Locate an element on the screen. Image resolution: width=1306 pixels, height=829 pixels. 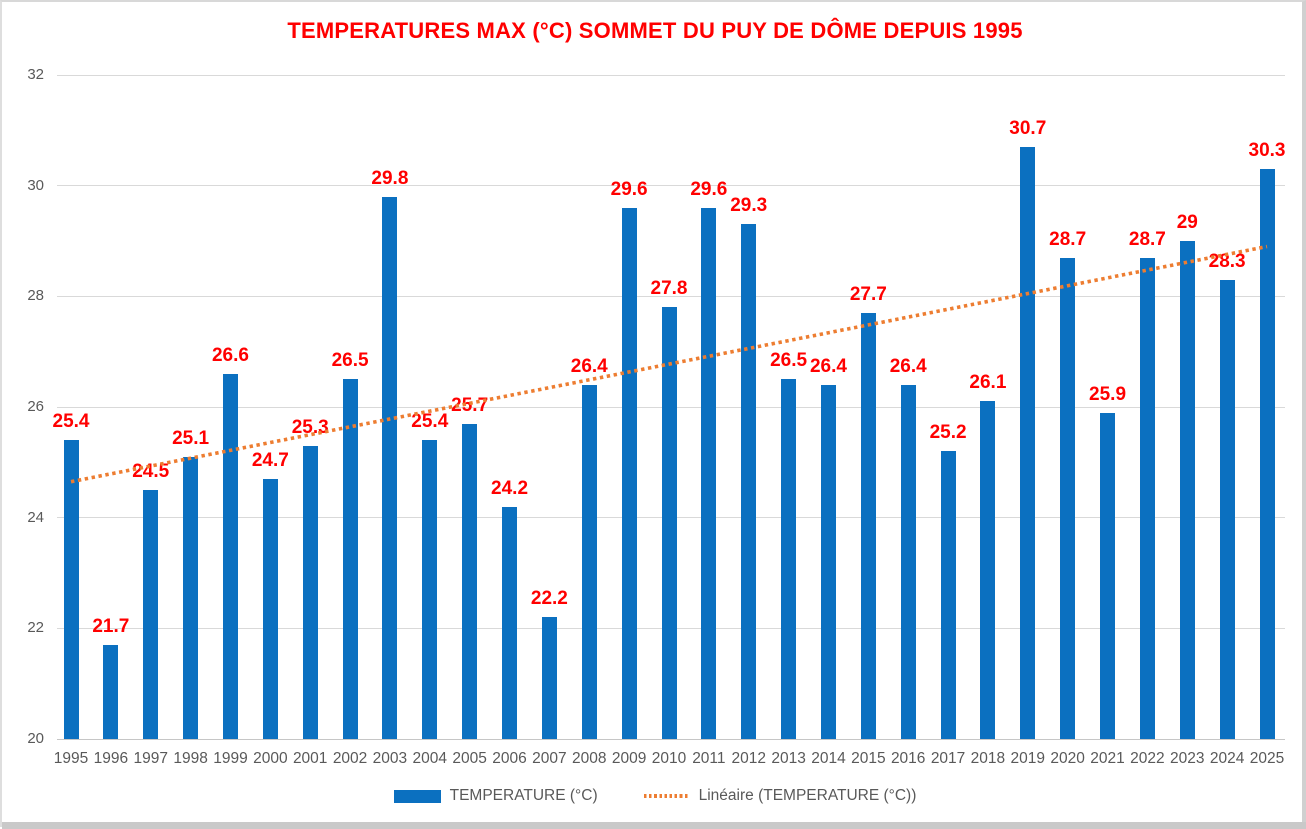
bar-value-label: 27.8 is located at coordinates (669, 289).